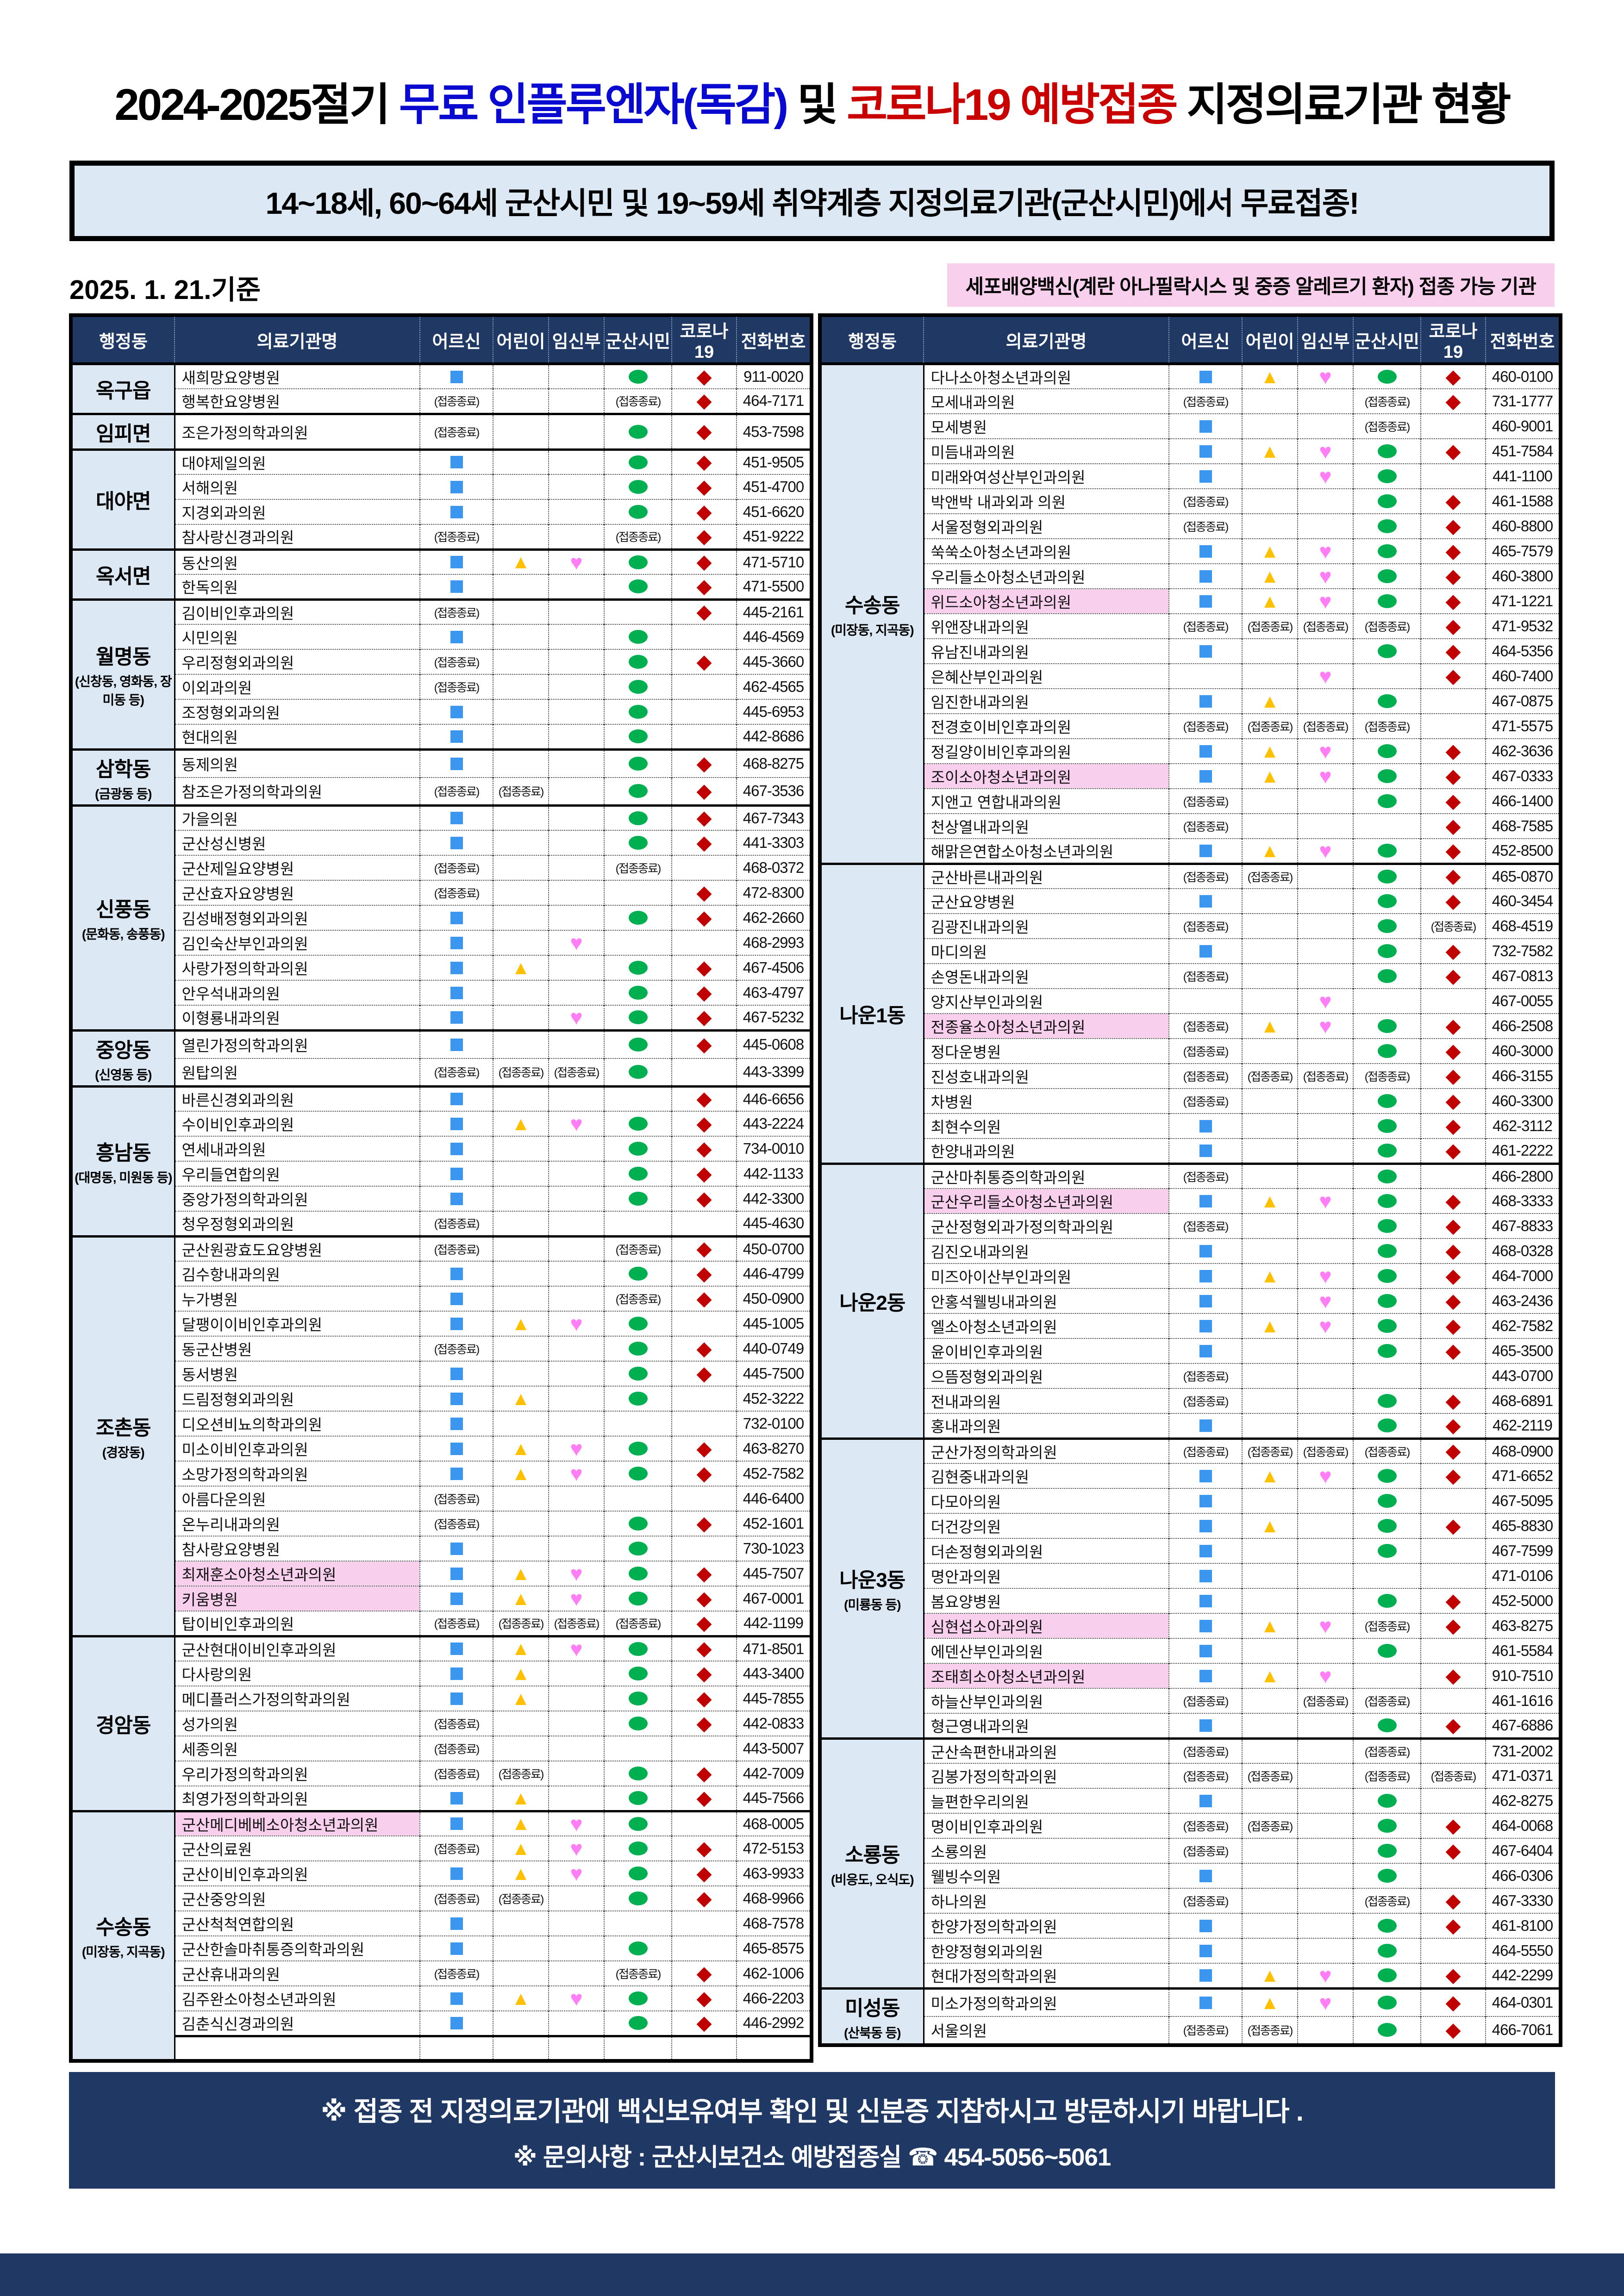  I want to click on table-row: 유남진내과의원 ◆ 464-5356, so click(1190, 651).